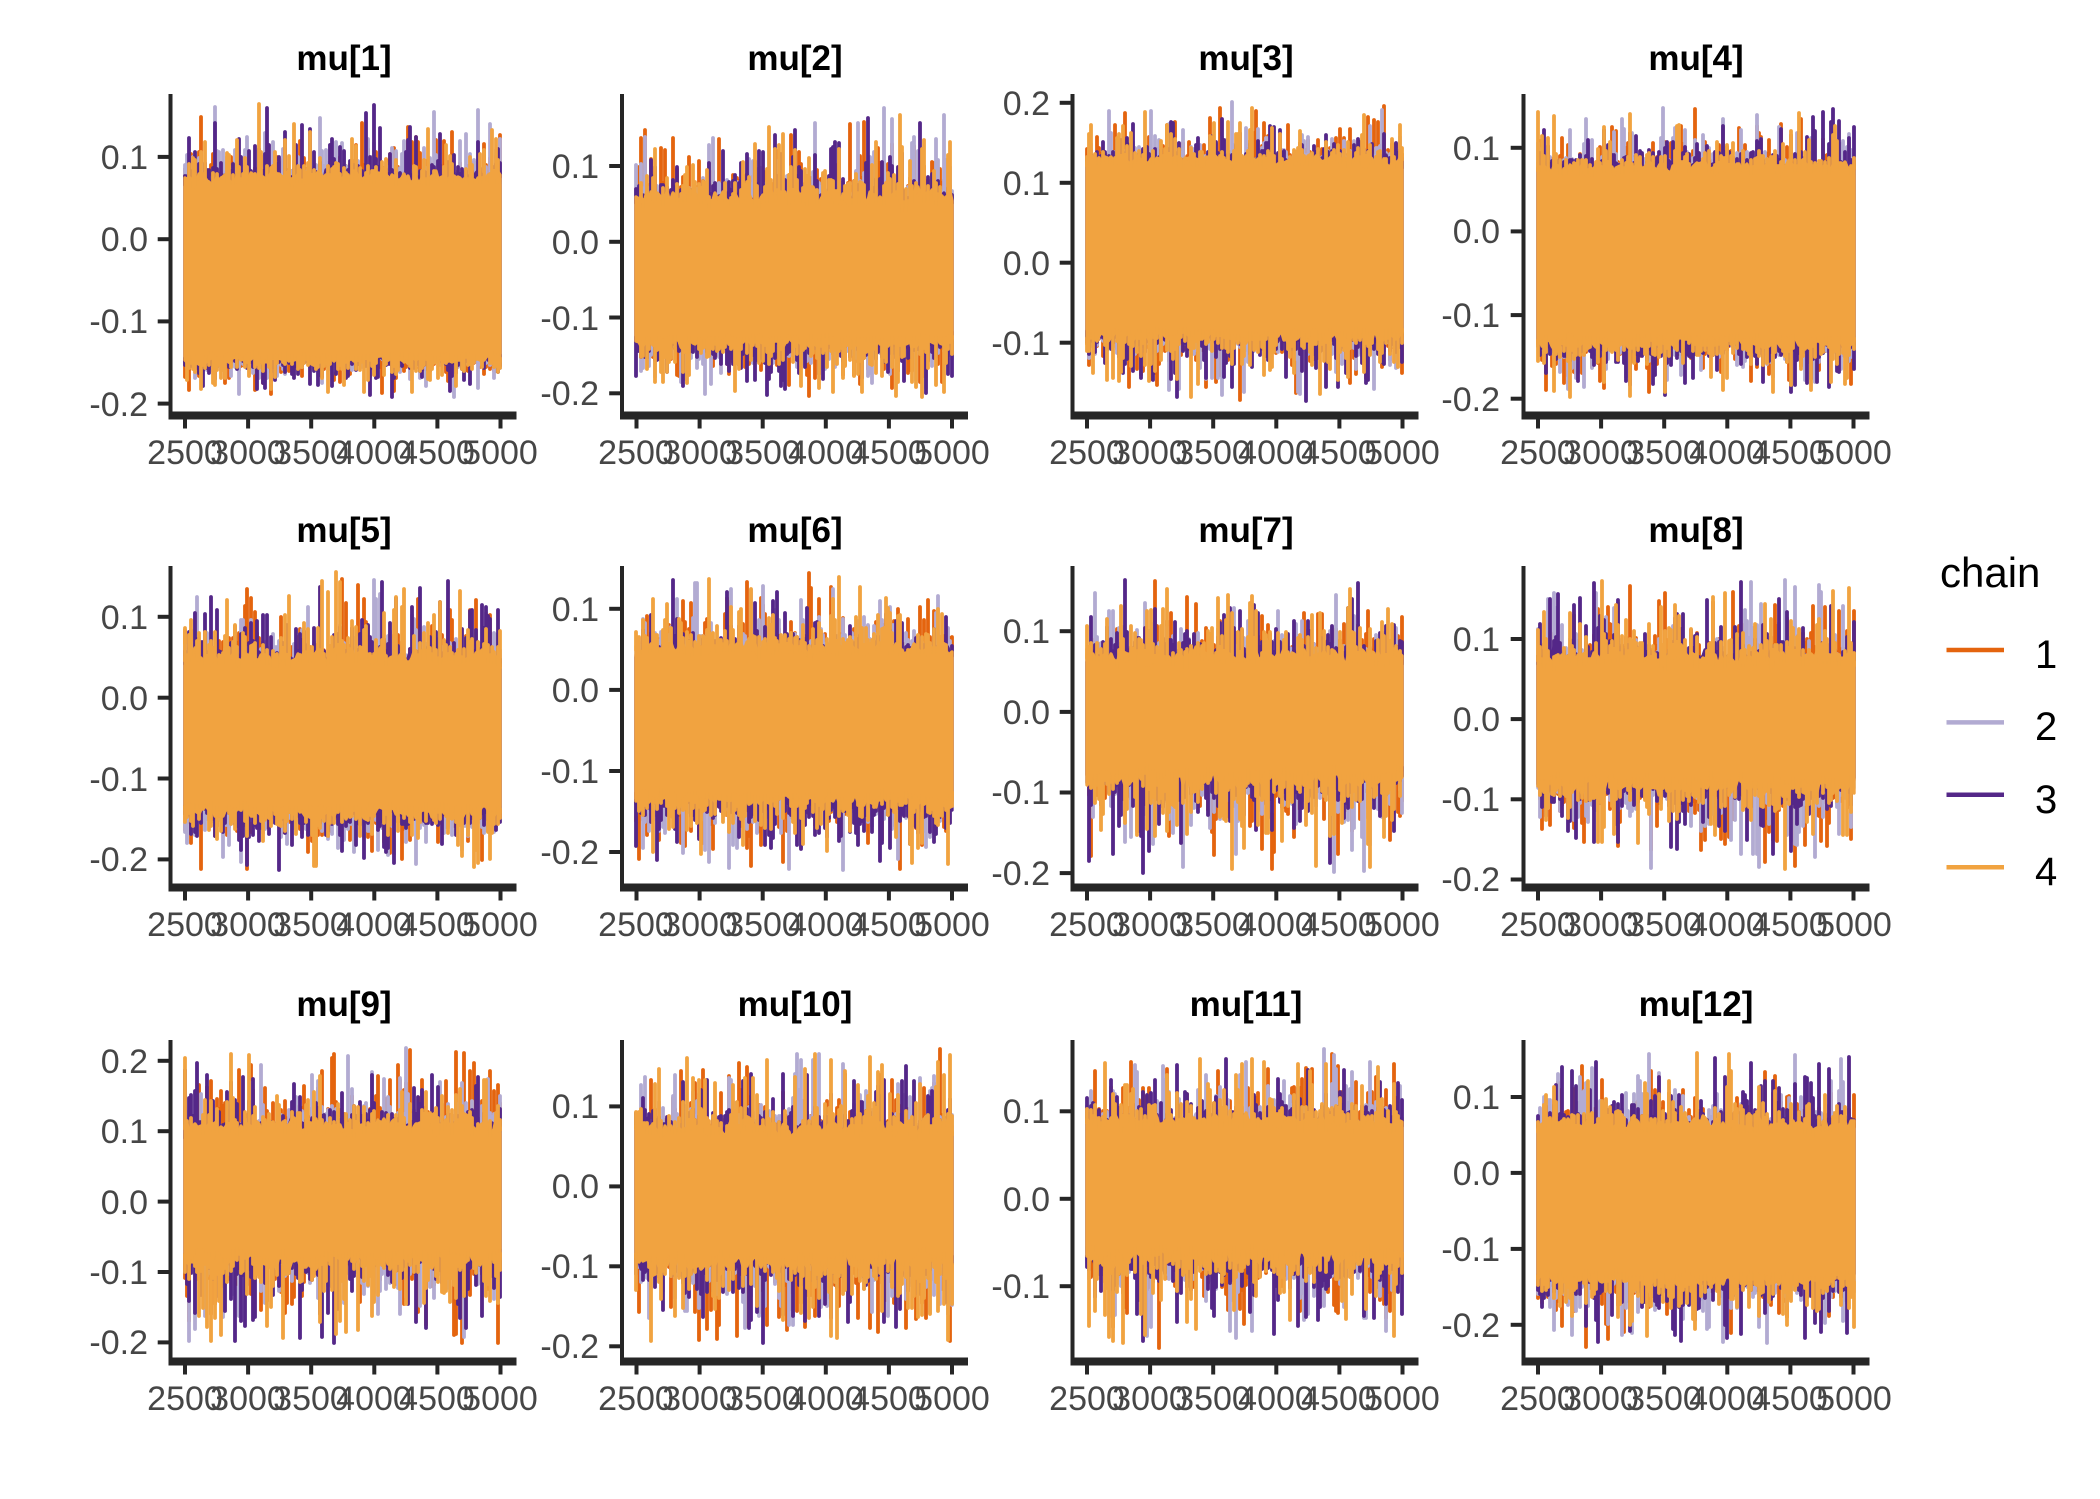 The image size is (2100, 1499). Describe the element at coordinates (343, 1004) in the screenshot. I see `svg-text: mu[9]` at that location.